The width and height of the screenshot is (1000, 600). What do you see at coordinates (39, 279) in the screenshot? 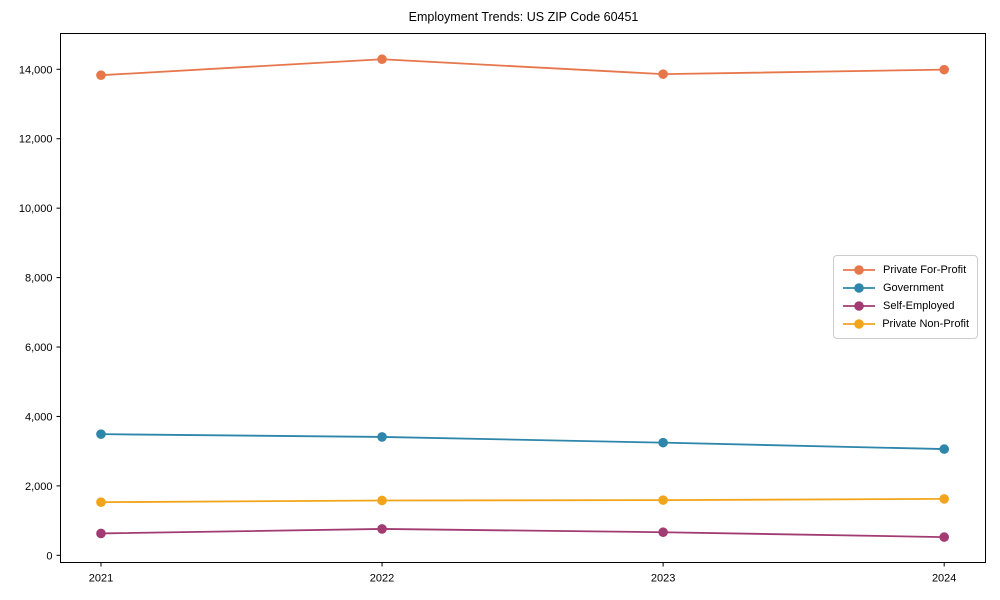
I see `y-tick-label: 8,000` at bounding box center [39, 279].